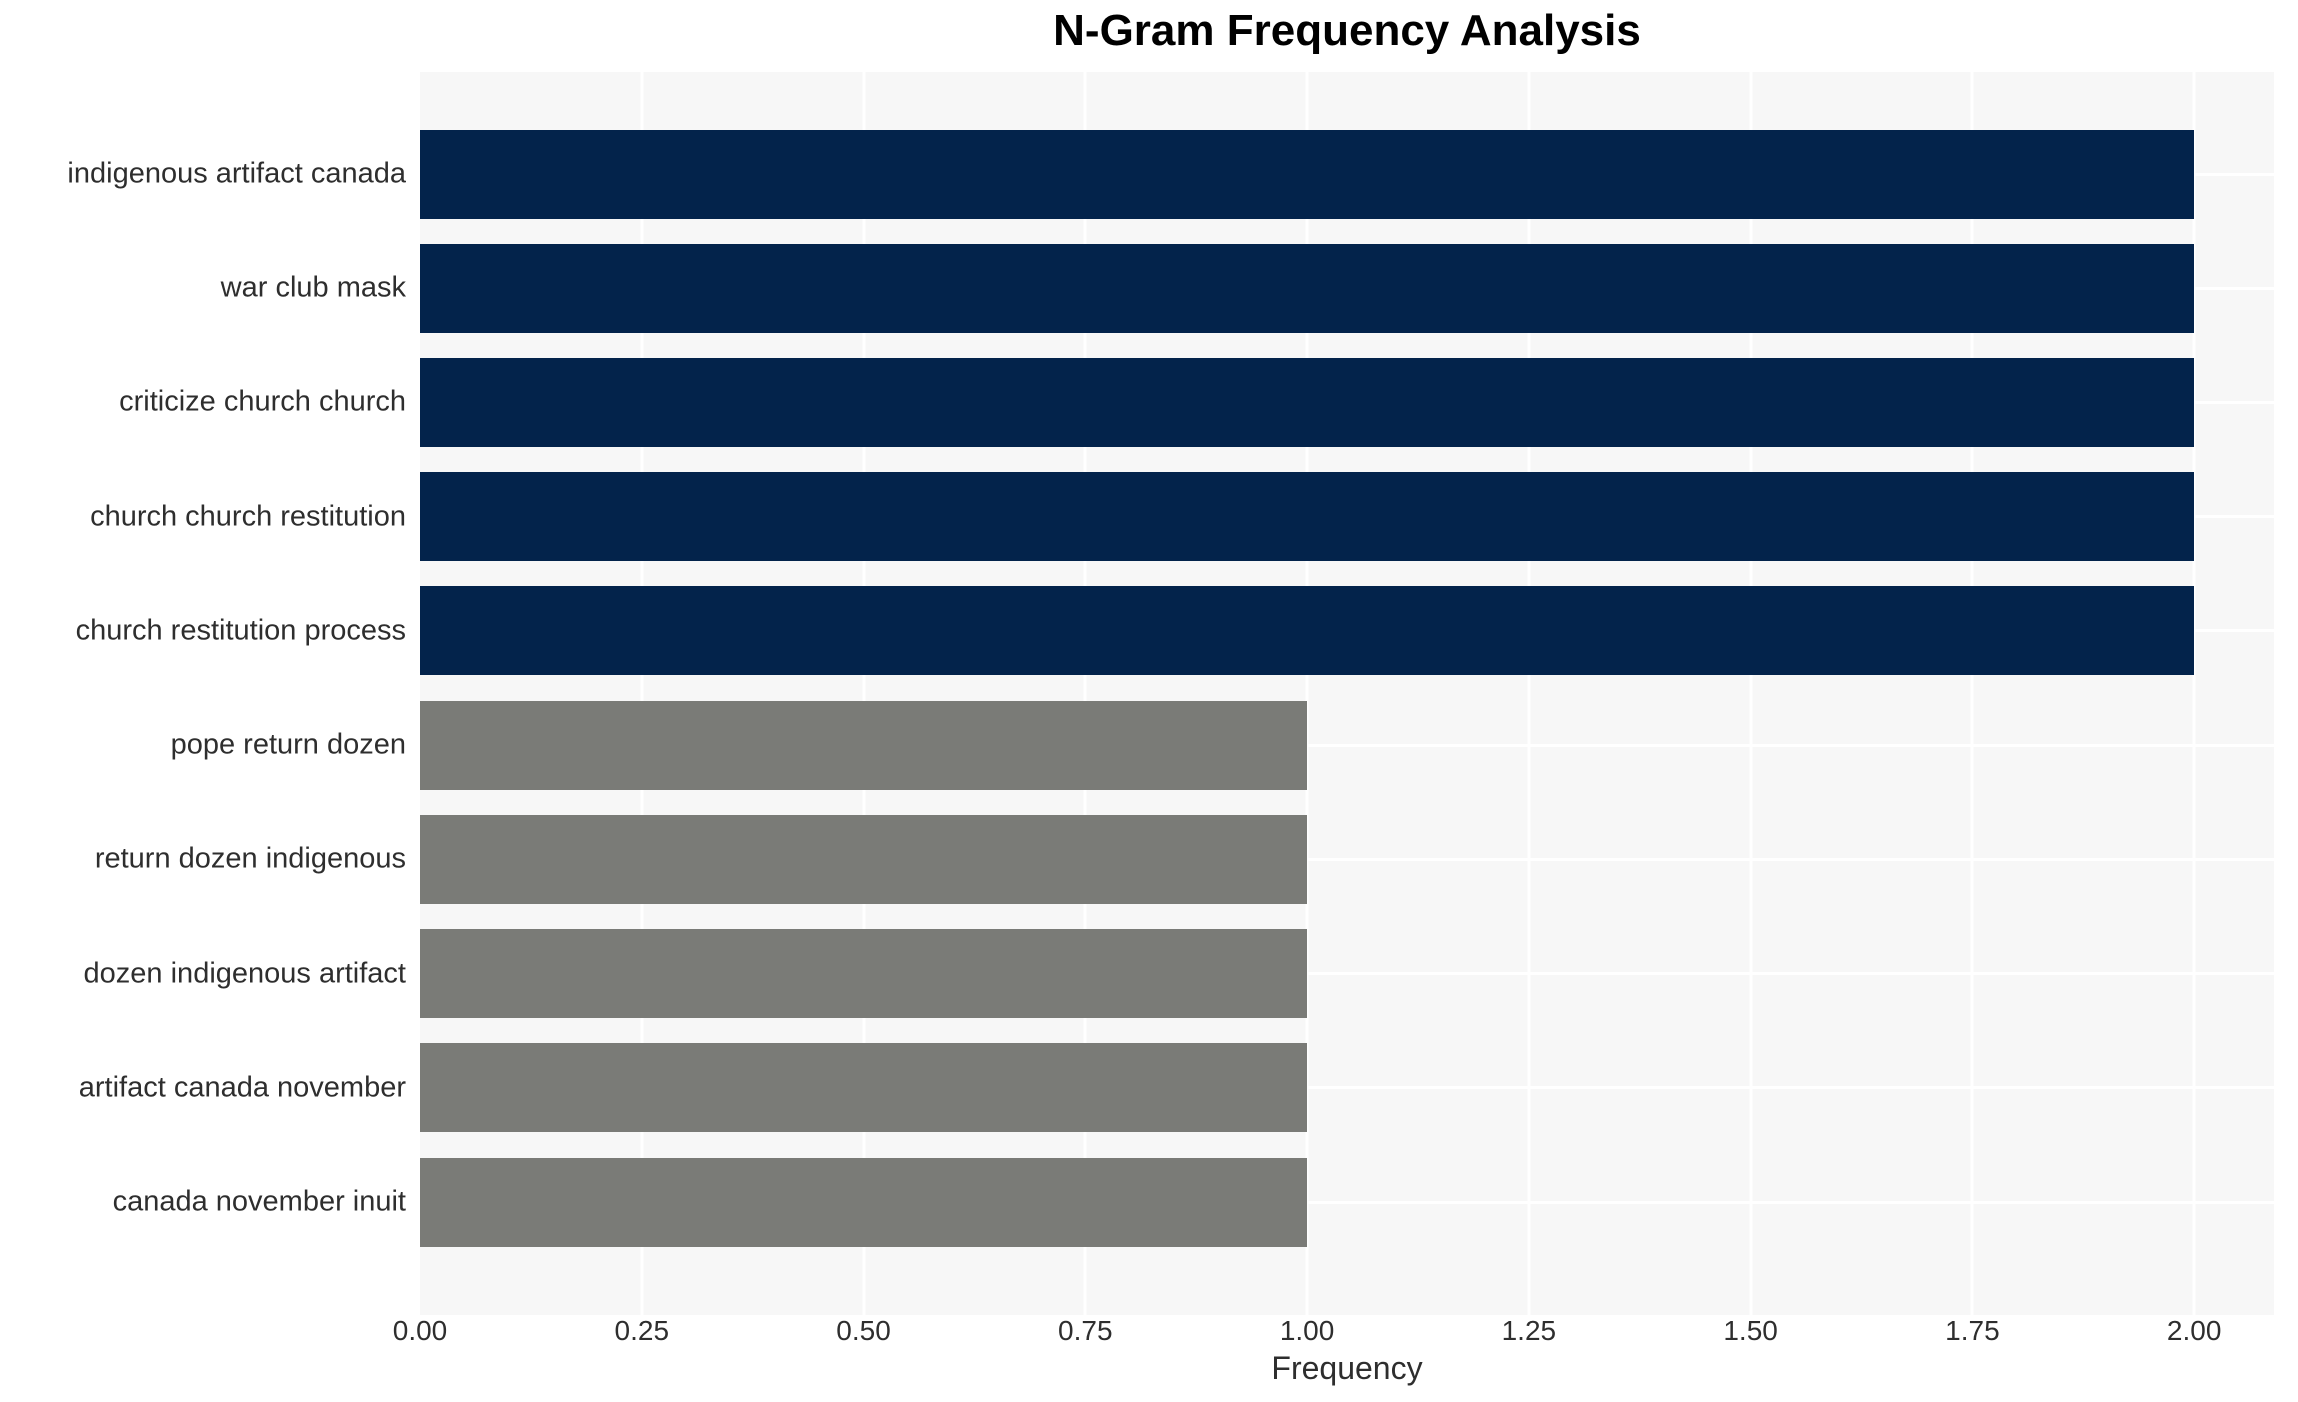  What do you see at coordinates (244, 973) in the screenshot?
I see `y-tick-label: dozen indigenous artifact` at bounding box center [244, 973].